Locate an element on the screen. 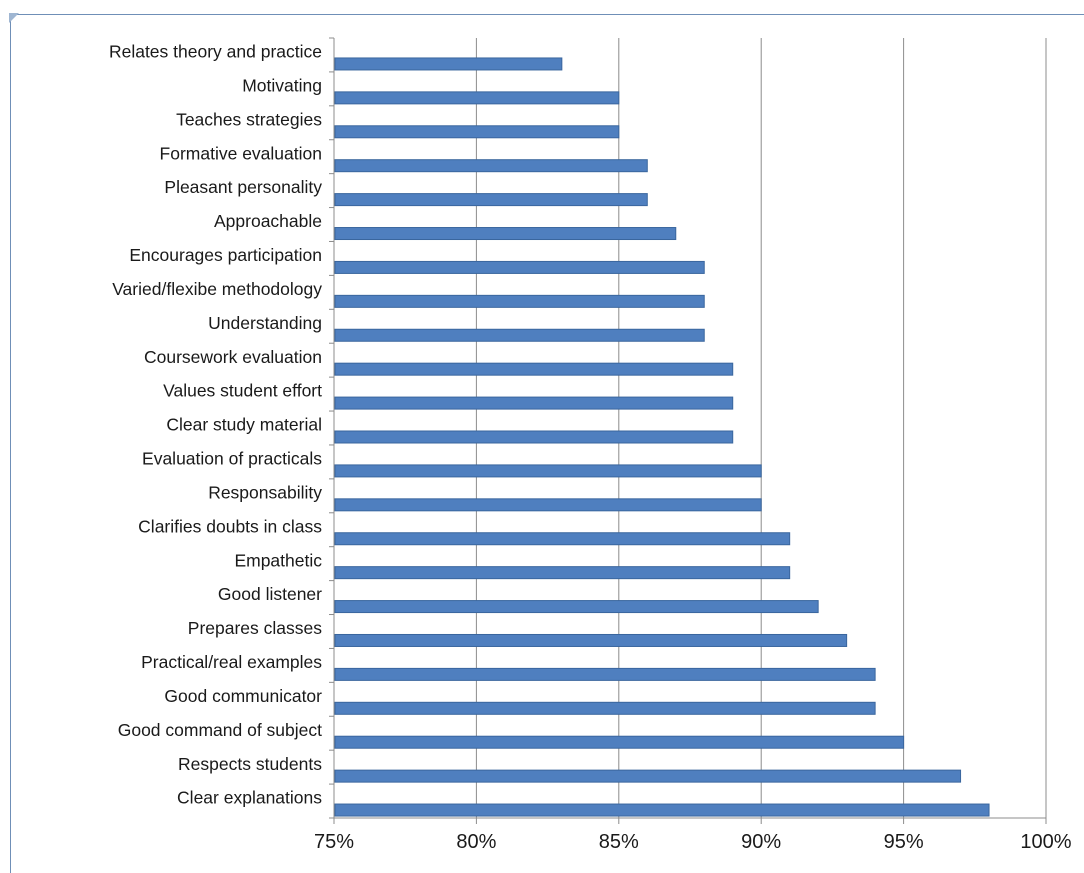  category-label: Good listener is located at coordinates (270, 594).